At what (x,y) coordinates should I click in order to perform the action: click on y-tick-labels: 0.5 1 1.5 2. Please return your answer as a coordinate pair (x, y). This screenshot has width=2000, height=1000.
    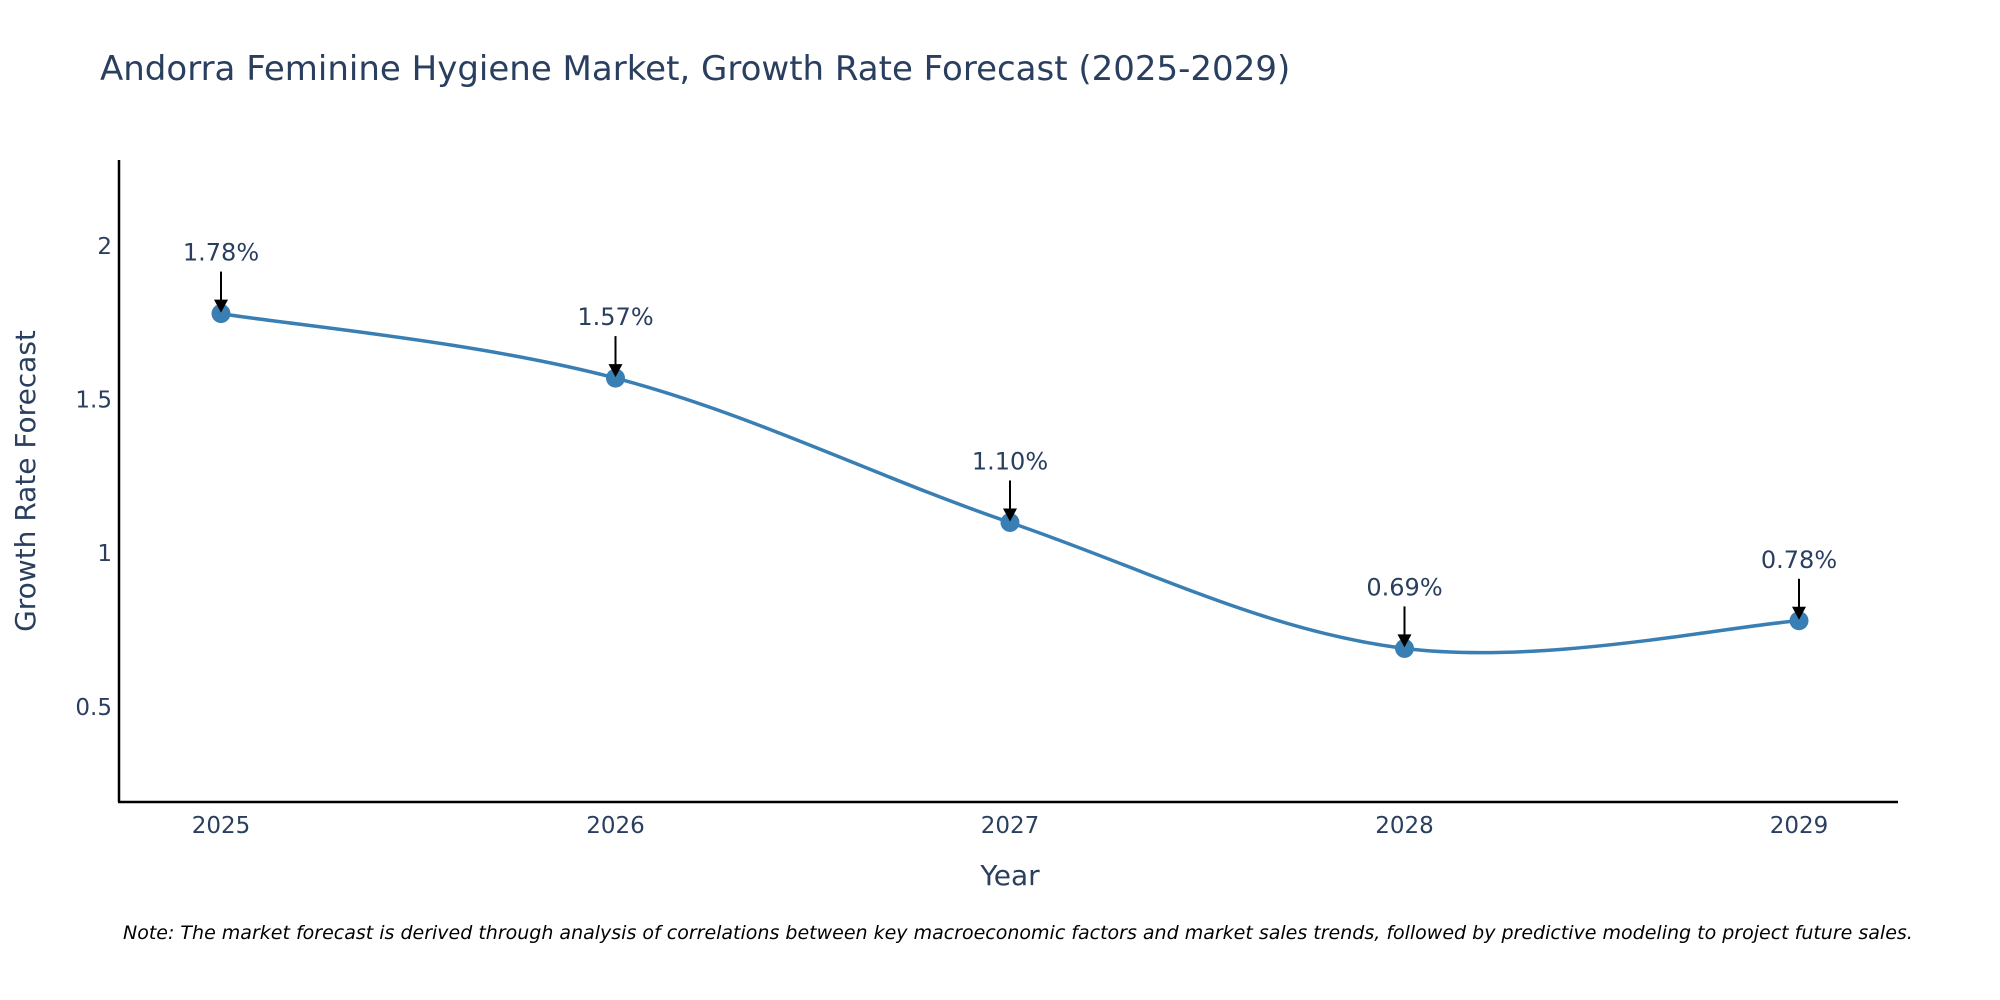
    Looking at the image, I should click on (93, 477).